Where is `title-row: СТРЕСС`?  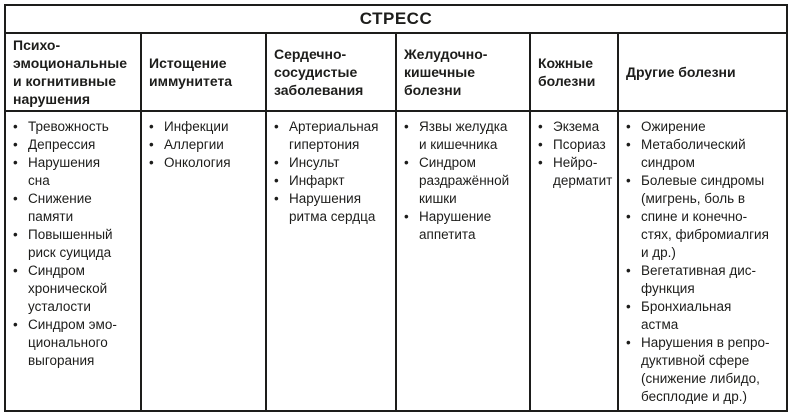
title-row: СТРЕСС is located at coordinates (396, 19).